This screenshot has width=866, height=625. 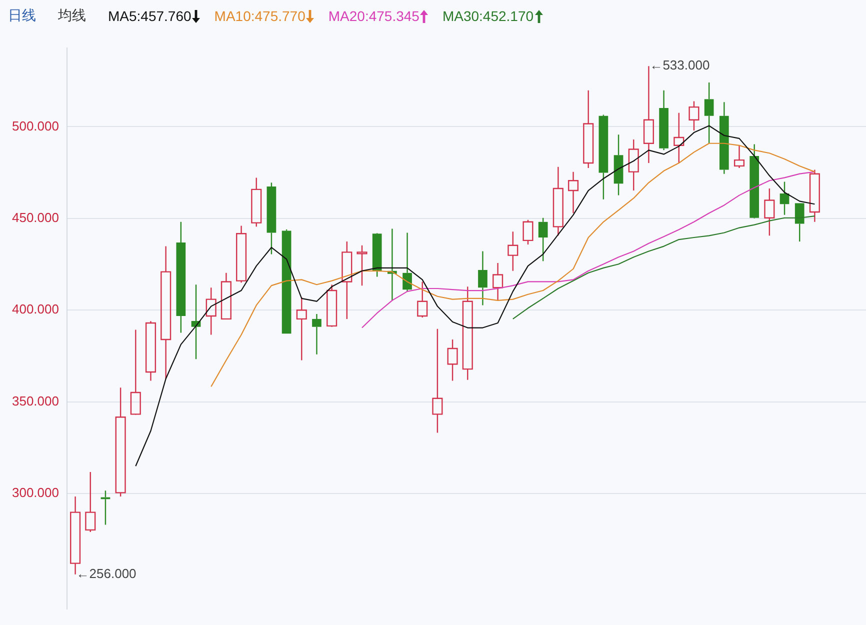 What do you see at coordinates (22, 16) in the screenshot?
I see `text: 日线` at bounding box center [22, 16].